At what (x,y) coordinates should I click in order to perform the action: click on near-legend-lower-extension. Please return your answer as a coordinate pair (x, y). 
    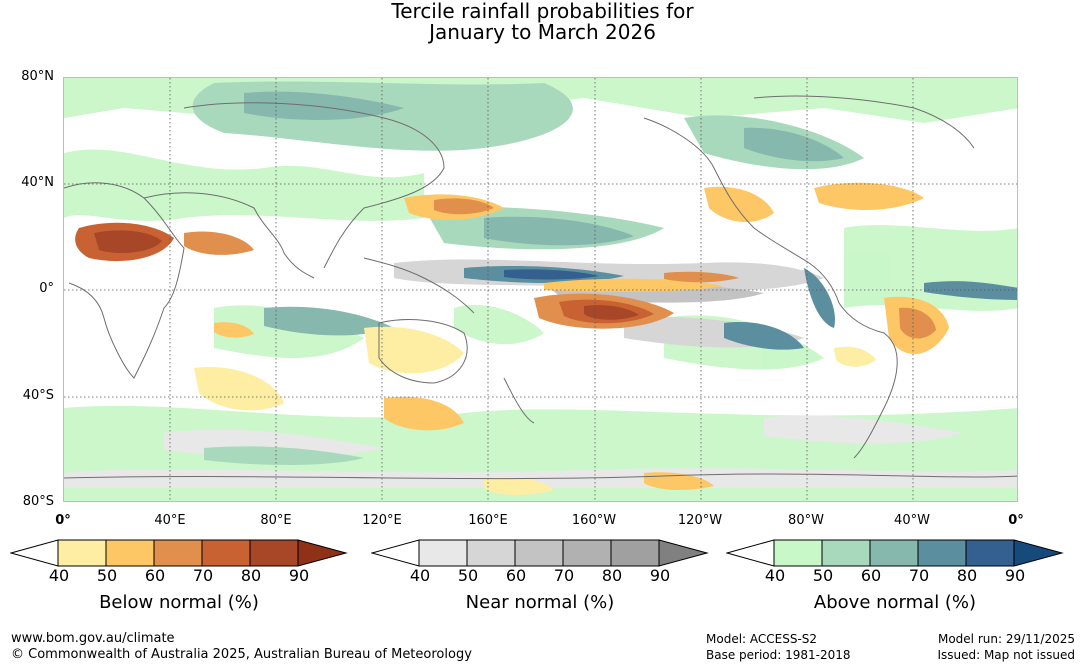
    Looking at the image, I should click on (395, 553).